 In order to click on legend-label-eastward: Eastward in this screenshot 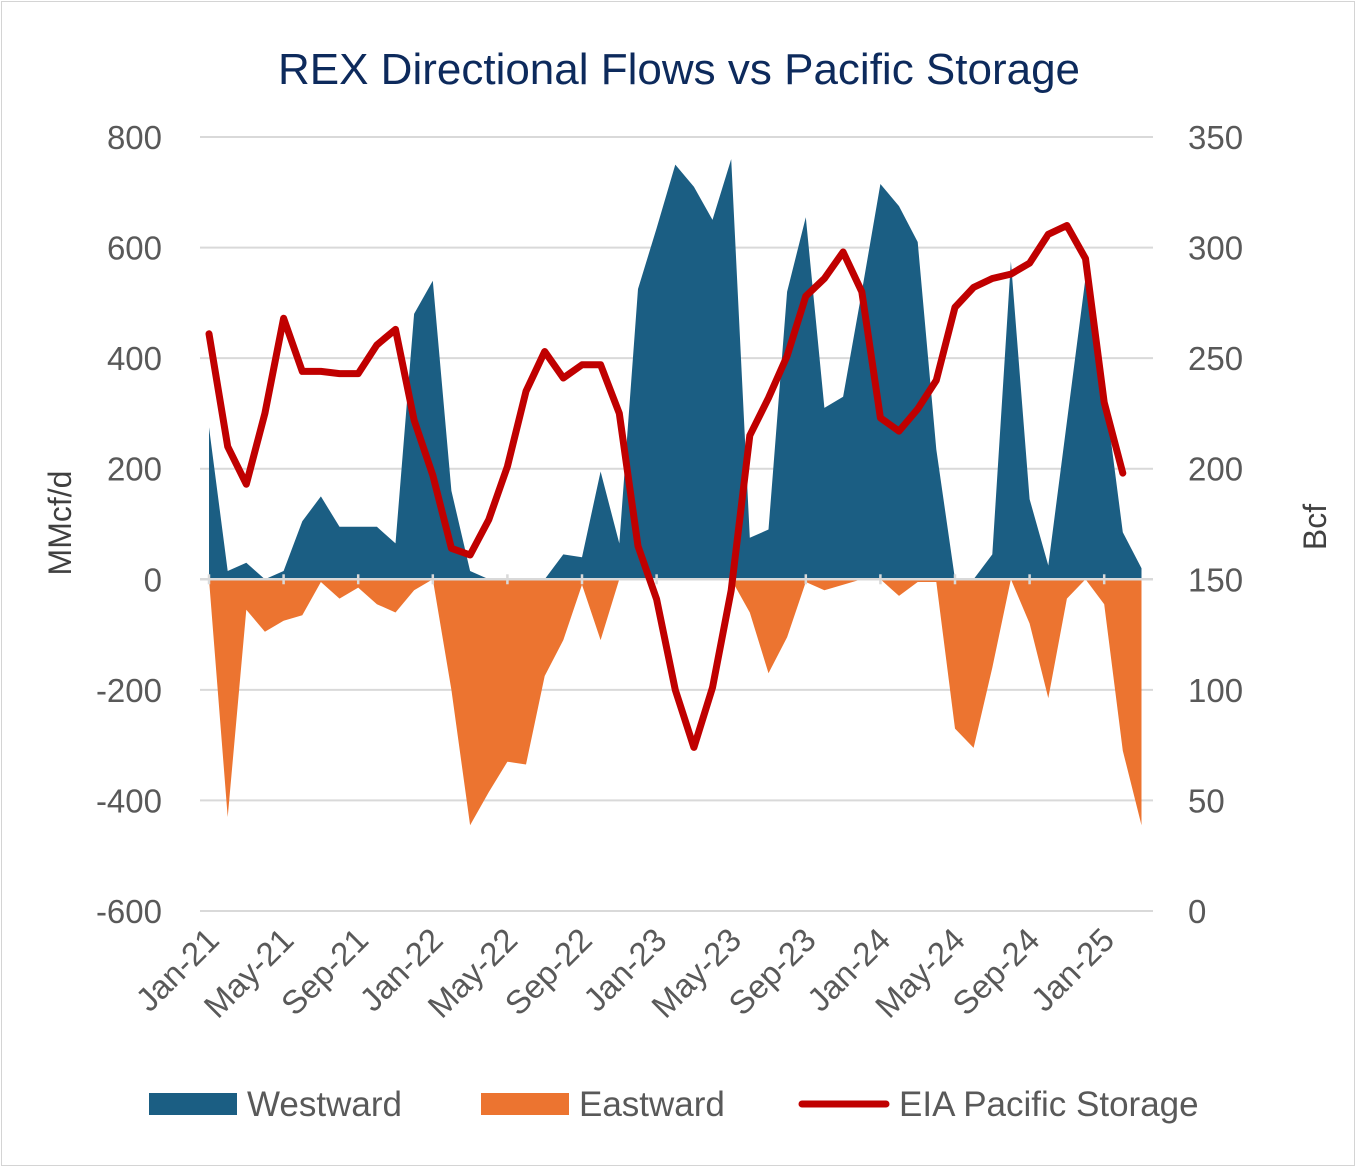, I will do `click(652, 1104)`.